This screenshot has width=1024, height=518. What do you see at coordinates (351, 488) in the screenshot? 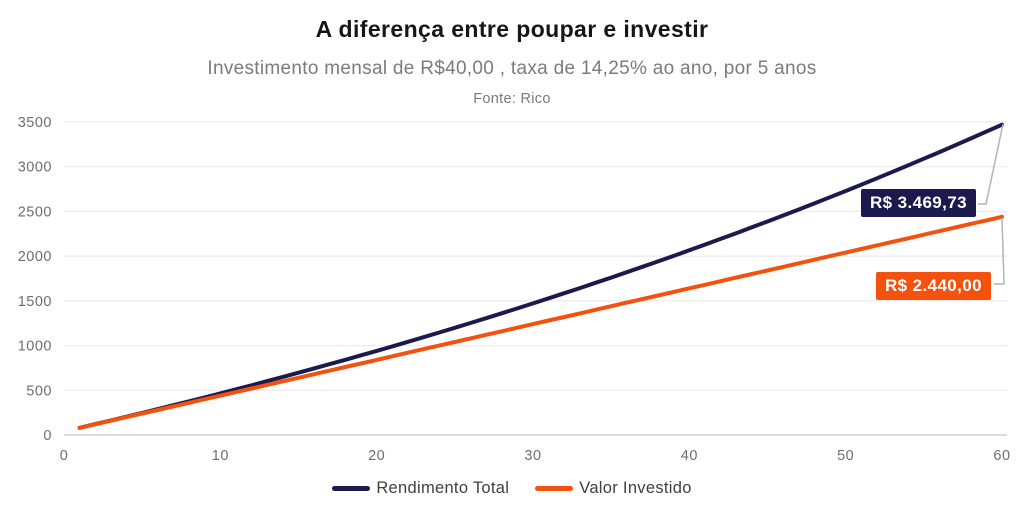
I see `legend-swatch-rendimento` at bounding box center [351, 488].